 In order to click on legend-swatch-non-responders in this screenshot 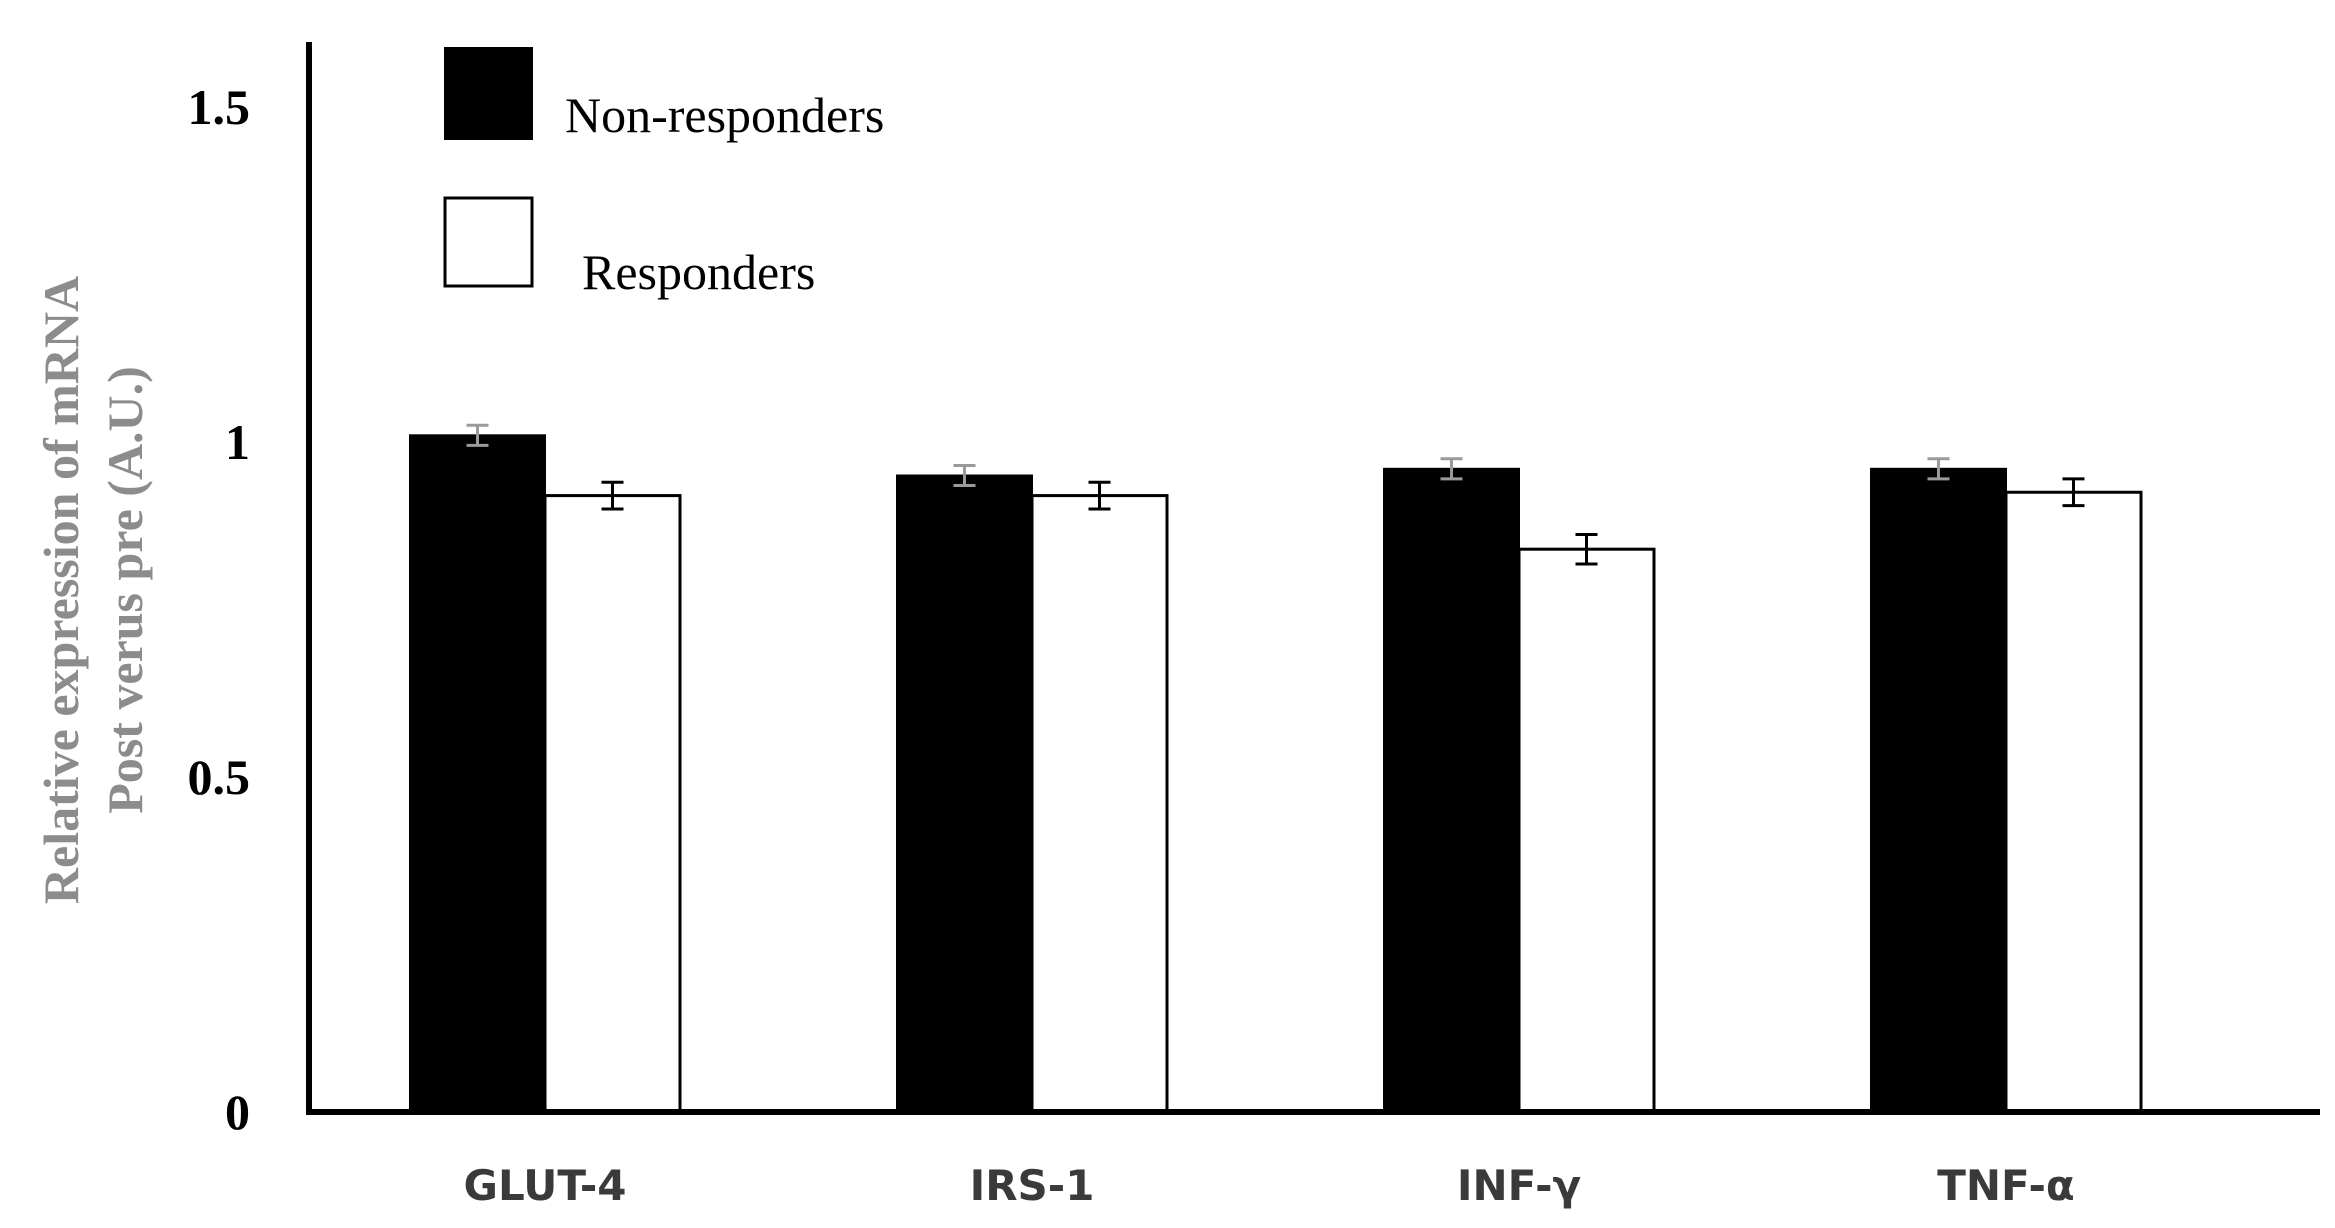, I will do `click(488, 93)`.